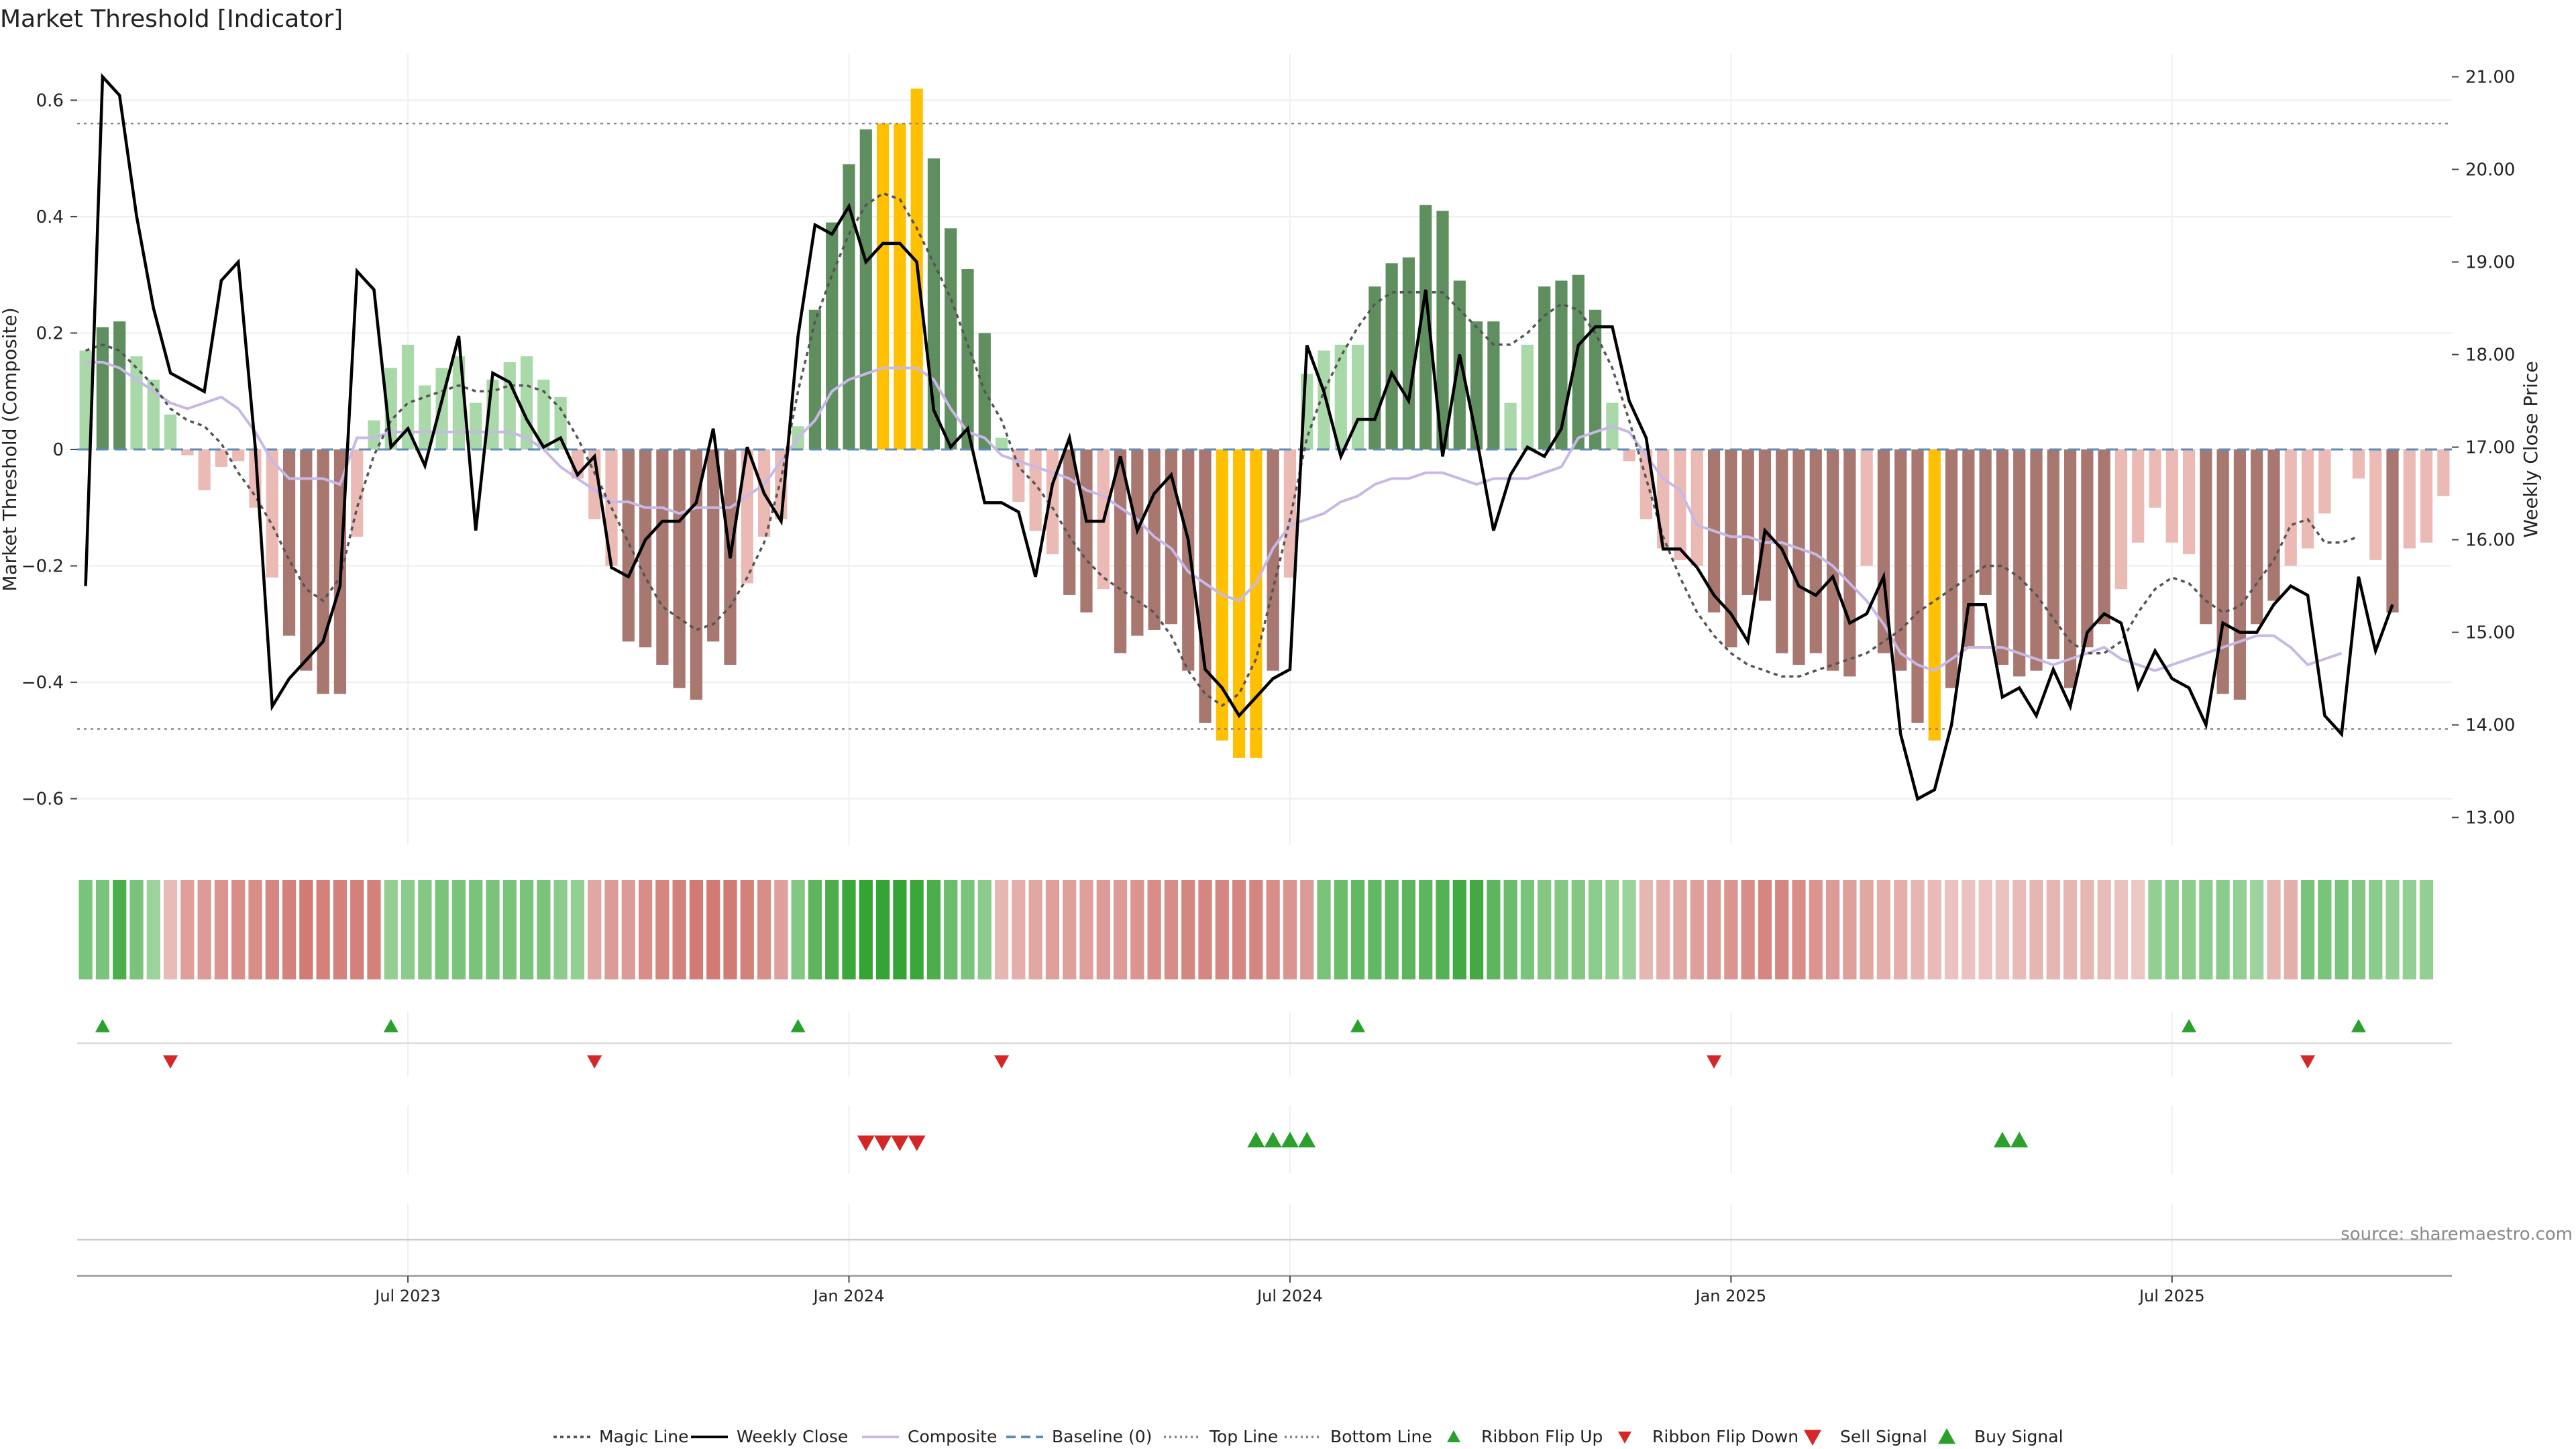 The width and height of the screenshot is (2576, 1449). Describe the element at coordinates (1290, 1140) in the screenshot. I see `signal-markers` at that location.